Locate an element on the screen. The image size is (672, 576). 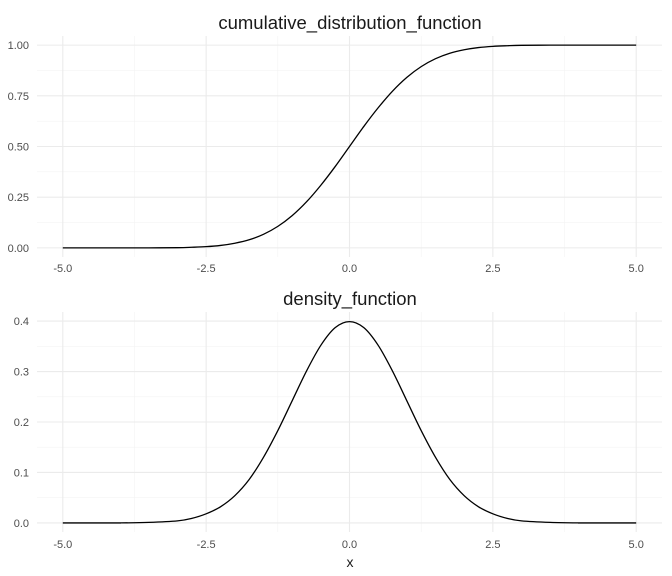
cdf-y-tick-label: 0.25 is located at coordinates (18, 198).